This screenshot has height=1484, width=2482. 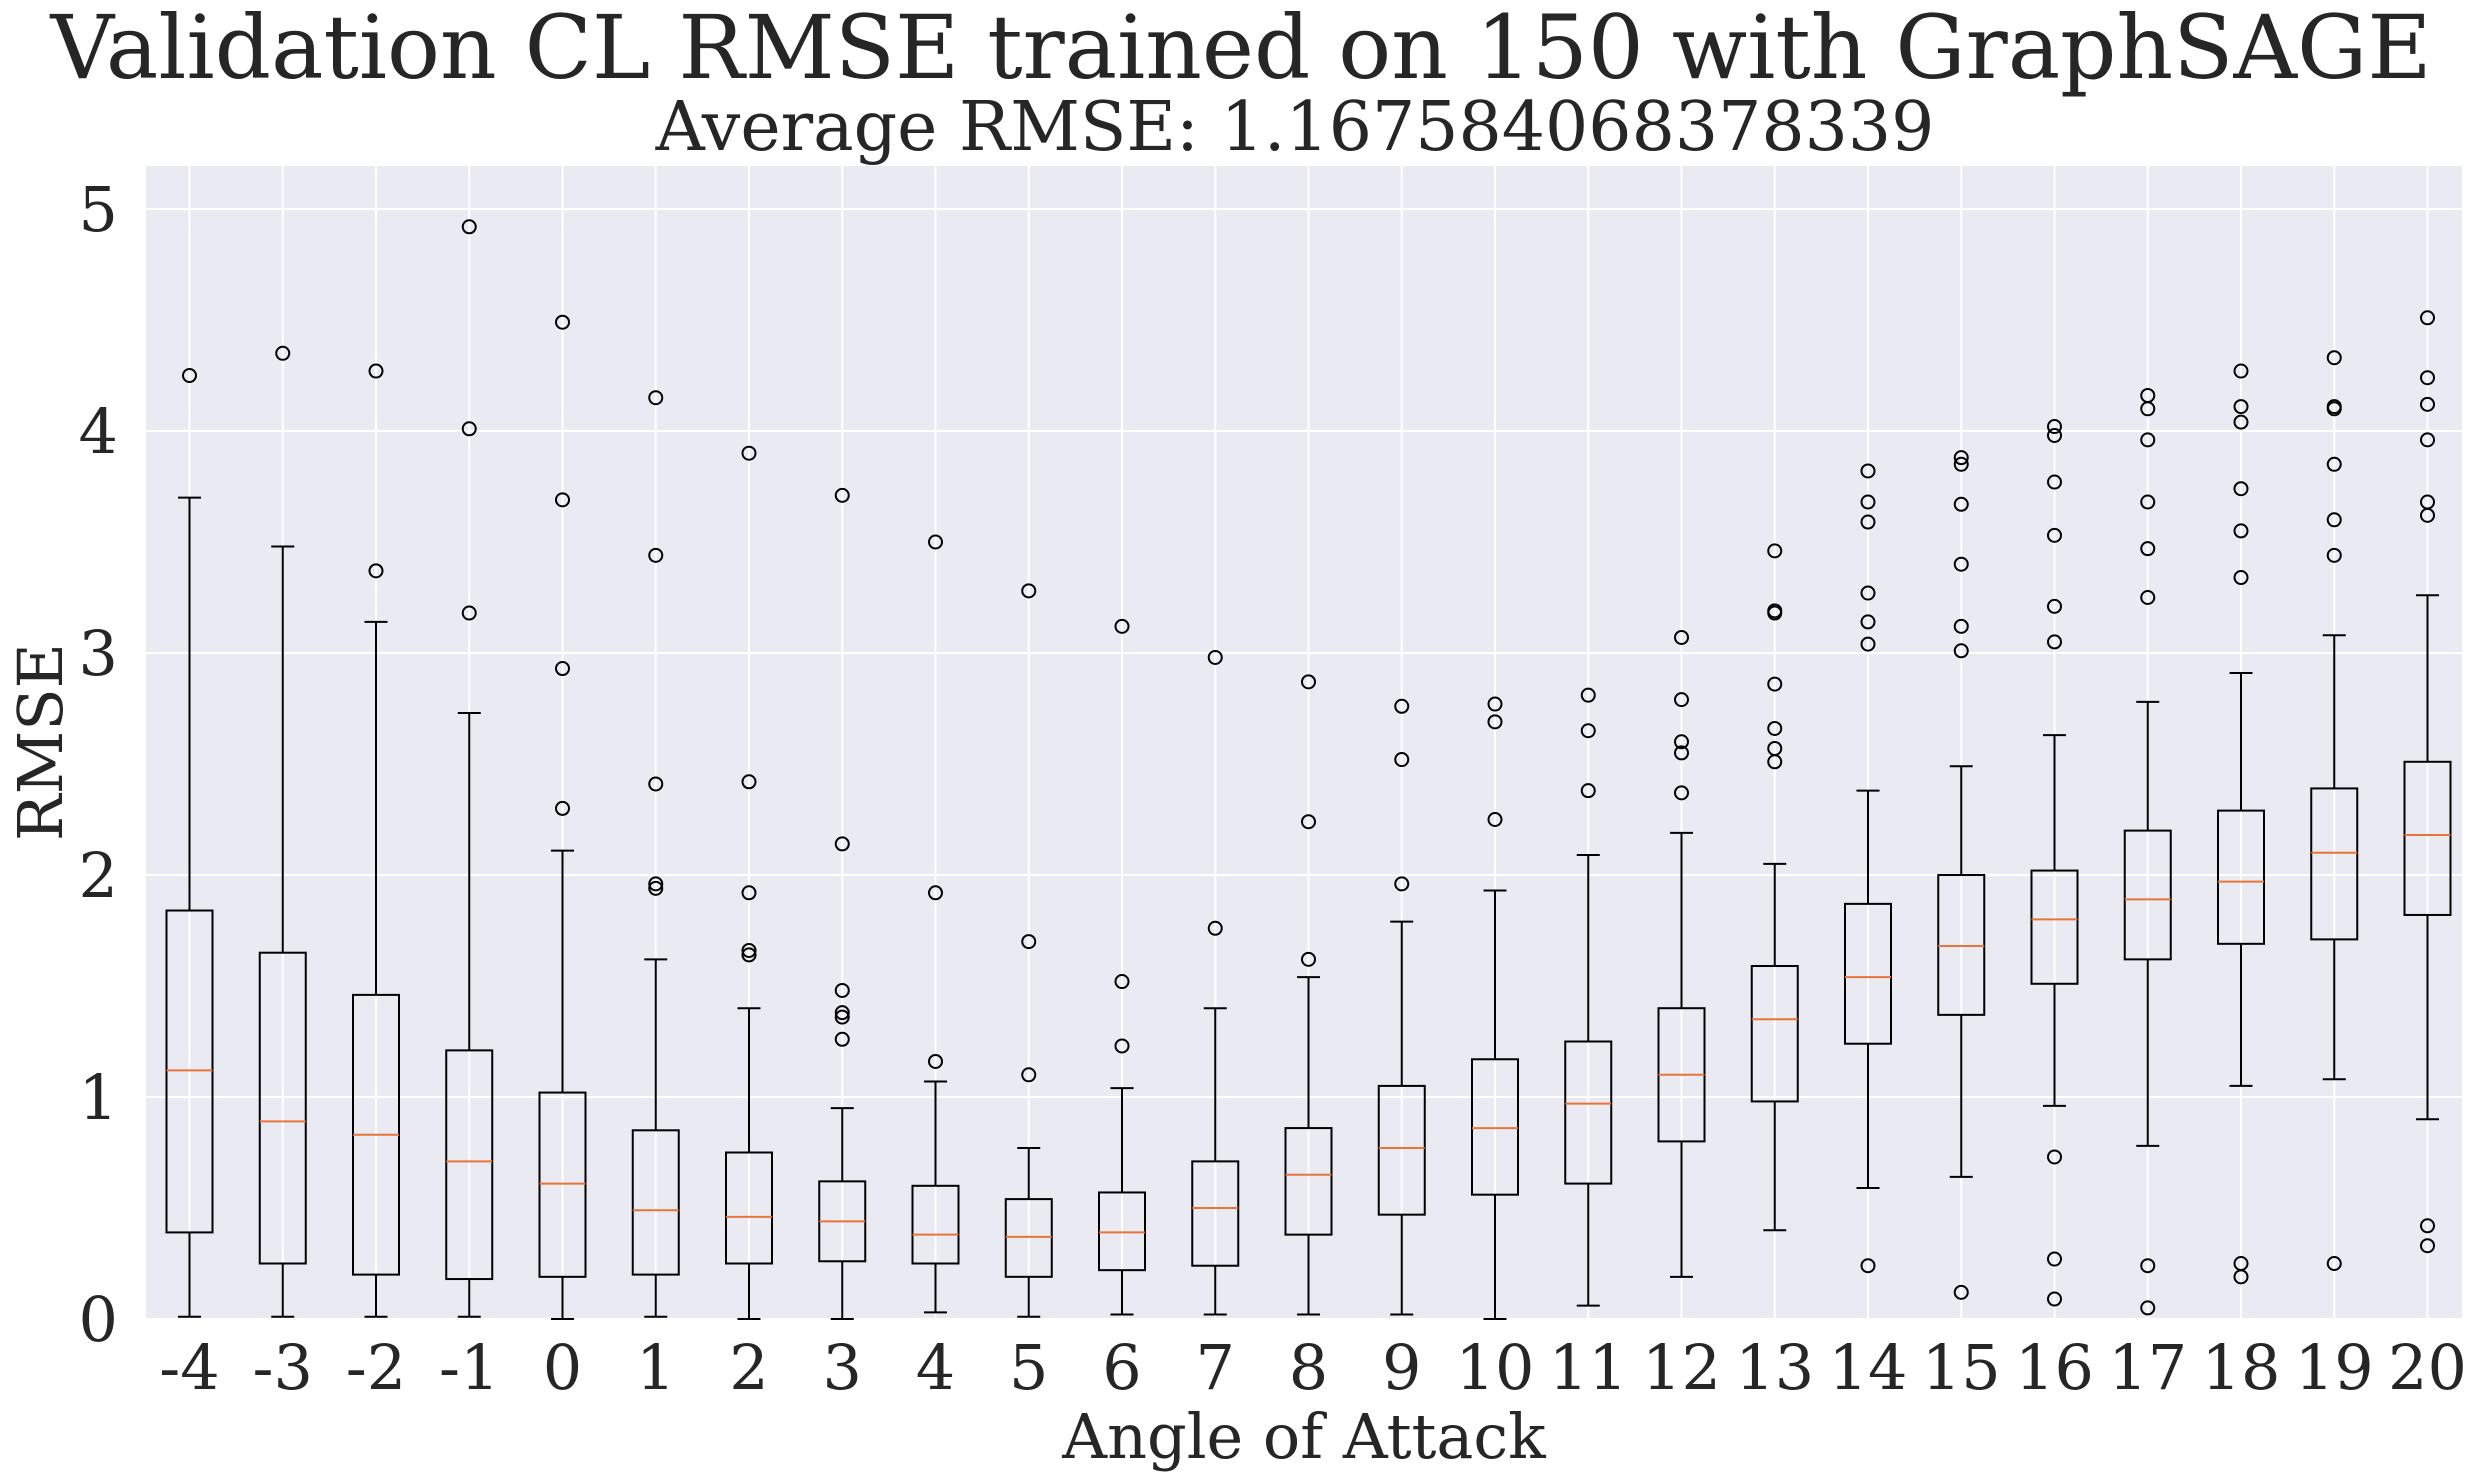 I want to click on y-tick-labels: 0 1 2 3 4 5, so click(x=98, y=764).